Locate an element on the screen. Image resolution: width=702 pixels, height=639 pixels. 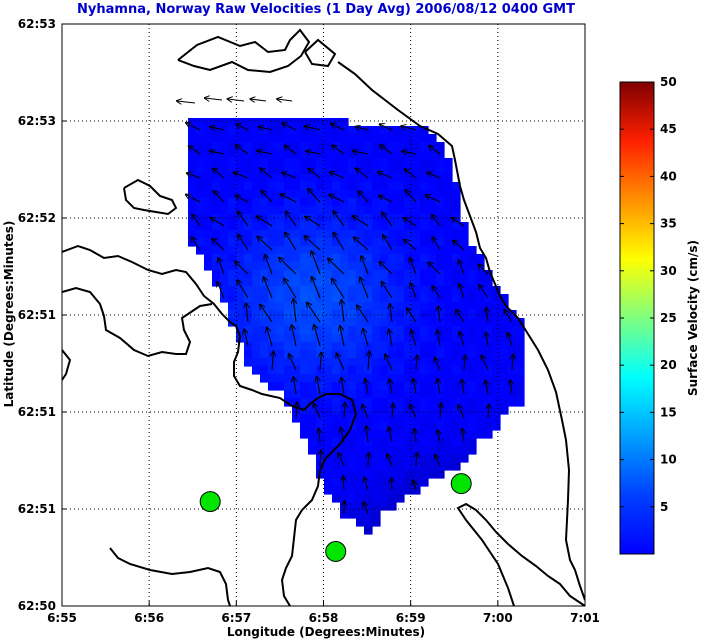
x-axis-label: Longitude (Degrees:Minutes) is located at coordinates (326, 632).